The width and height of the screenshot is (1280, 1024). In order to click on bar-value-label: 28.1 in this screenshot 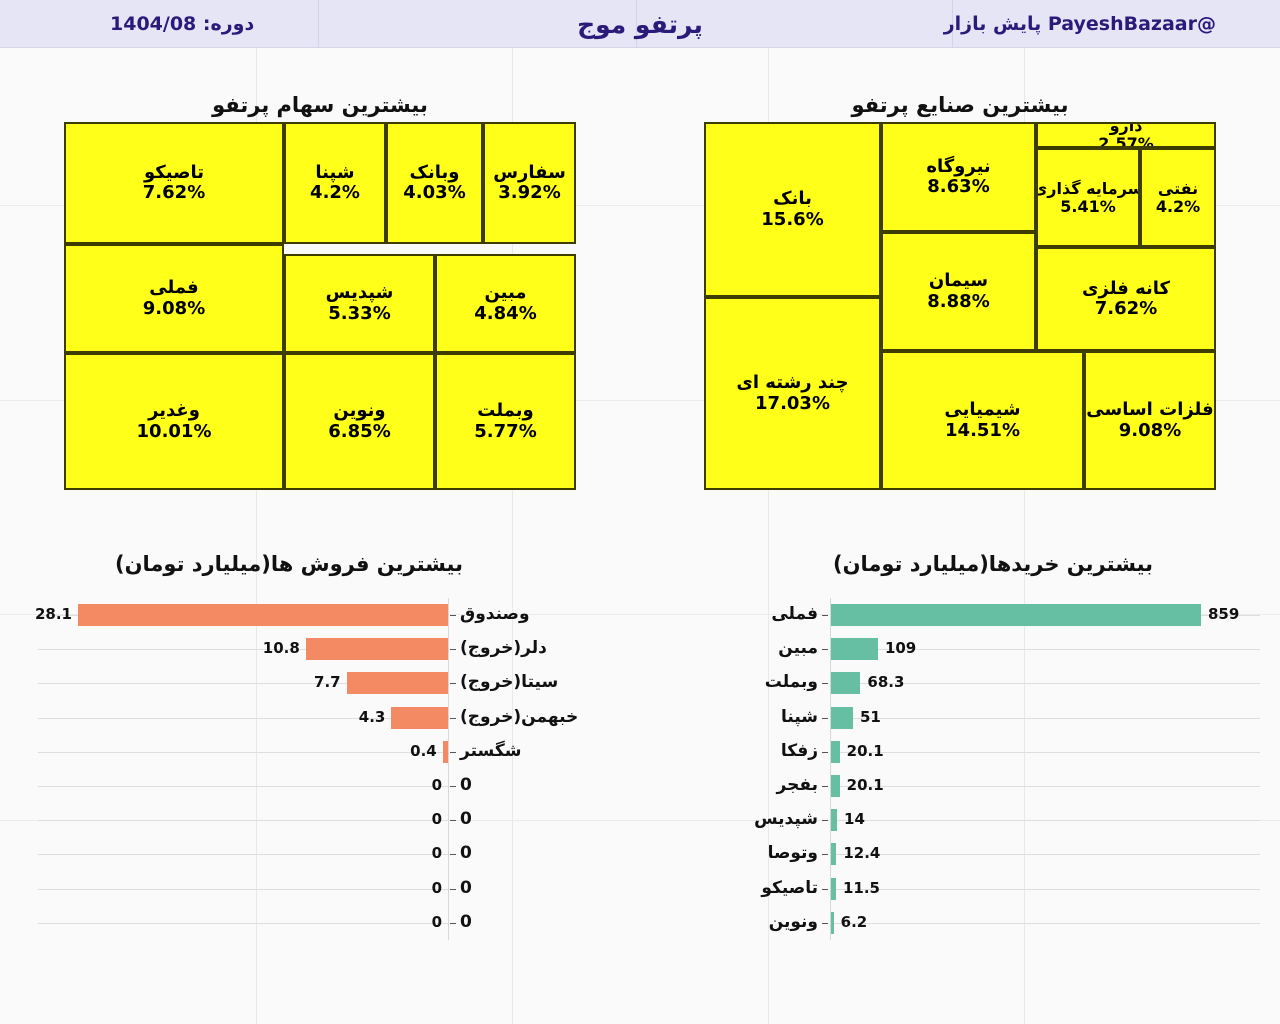, I will do `click(53, 614)`.